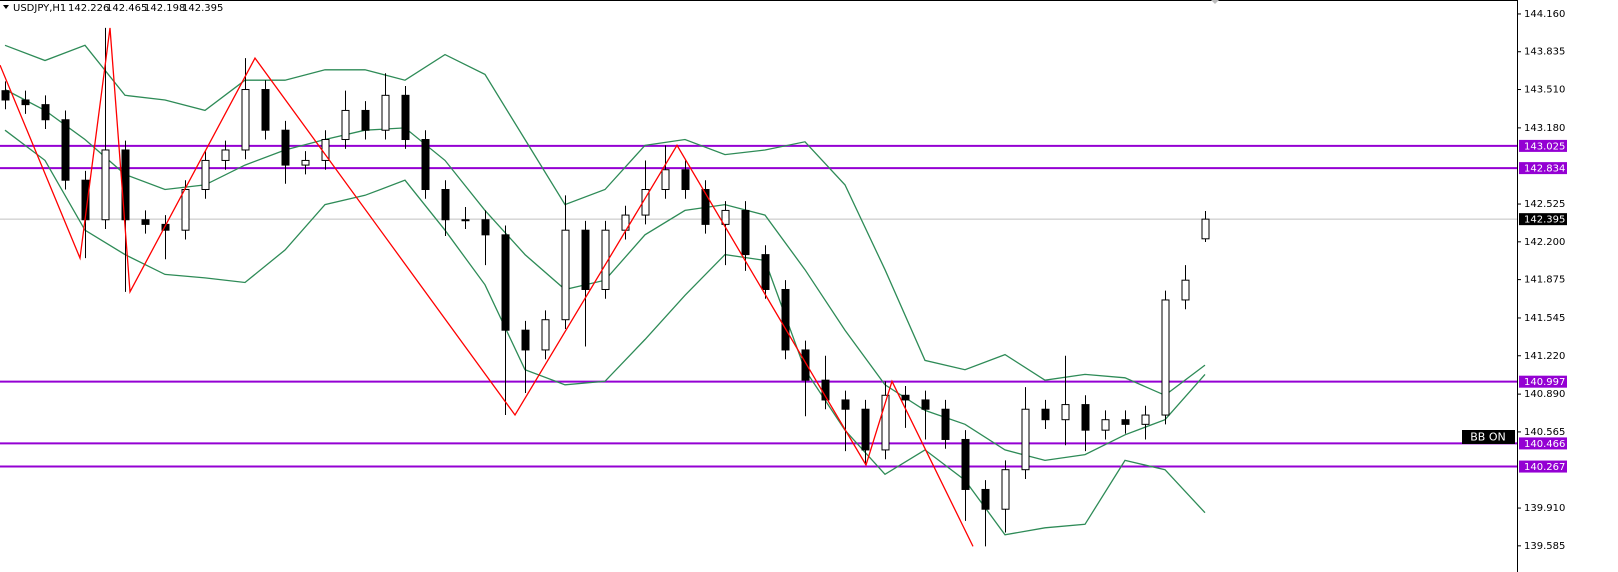 Image resolution: width=1618 pixels, height=572 pixels. I want to click on chart-title: USDJPY,H1, so click(39, 8).